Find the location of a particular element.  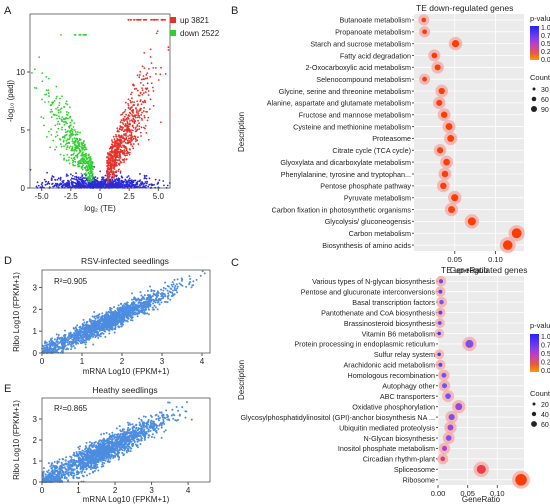

panel-a-xlabel: log₂ (TE) is located at coordinates (100, 208).